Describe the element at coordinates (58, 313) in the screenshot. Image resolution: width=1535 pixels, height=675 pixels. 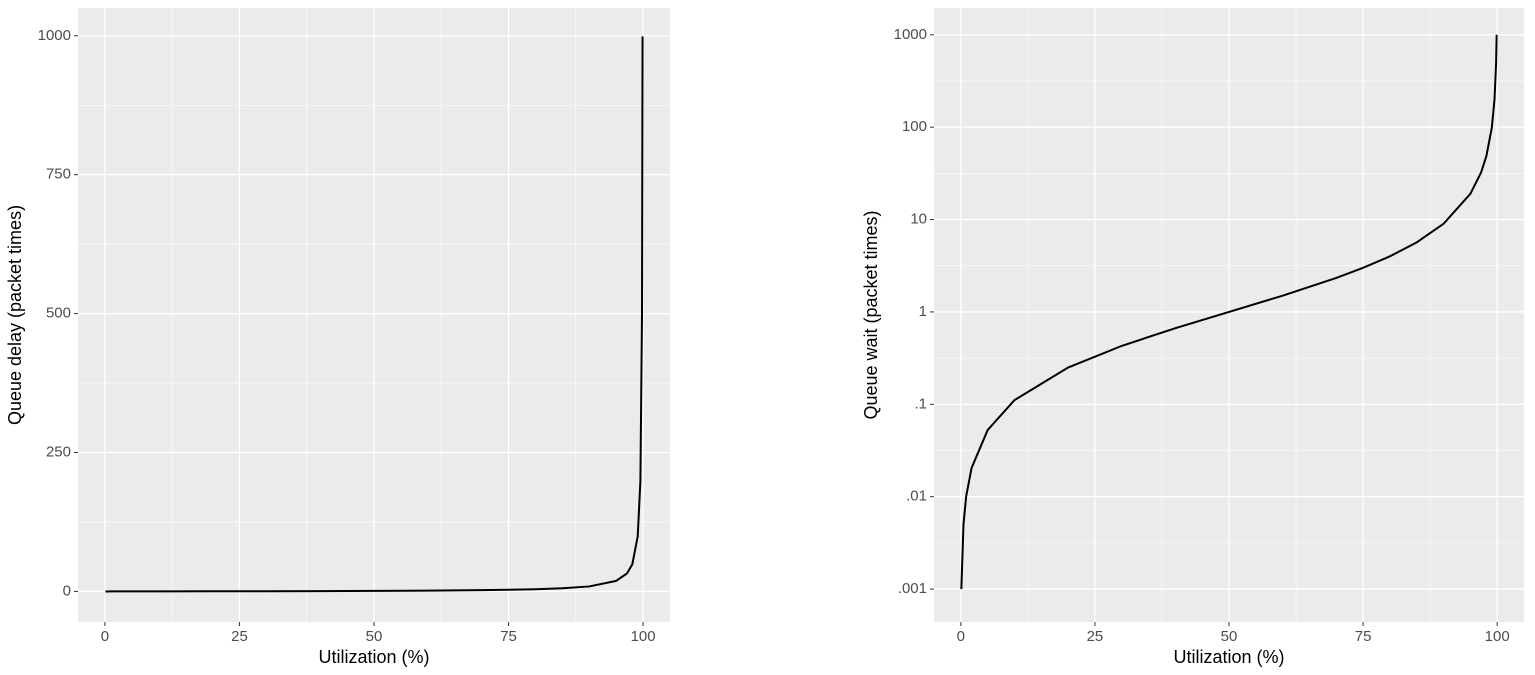
I see `y-tick-label: 500` at that location.